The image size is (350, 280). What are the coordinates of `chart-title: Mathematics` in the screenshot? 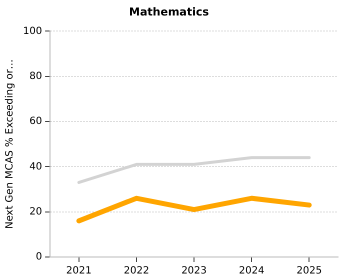 It's located at (169, 11).